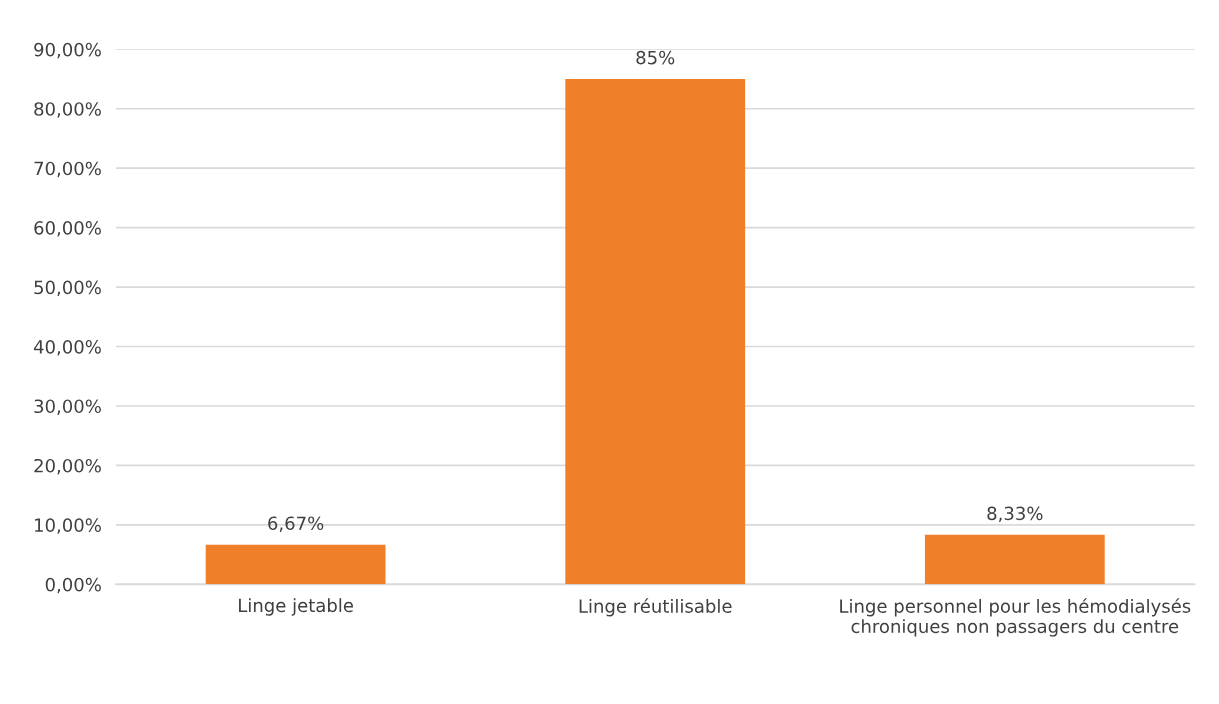 The height and width of the screenshot is (704, 1219). I want to click on x-tick-label: Linge réutilisable, so click(655, 607).